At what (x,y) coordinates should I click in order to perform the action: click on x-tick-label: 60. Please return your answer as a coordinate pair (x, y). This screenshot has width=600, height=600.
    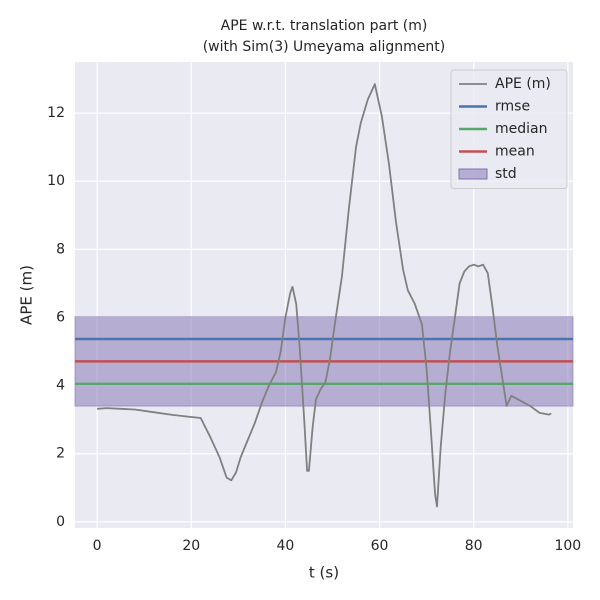
    Looking at the image, I should click on (380, 546).